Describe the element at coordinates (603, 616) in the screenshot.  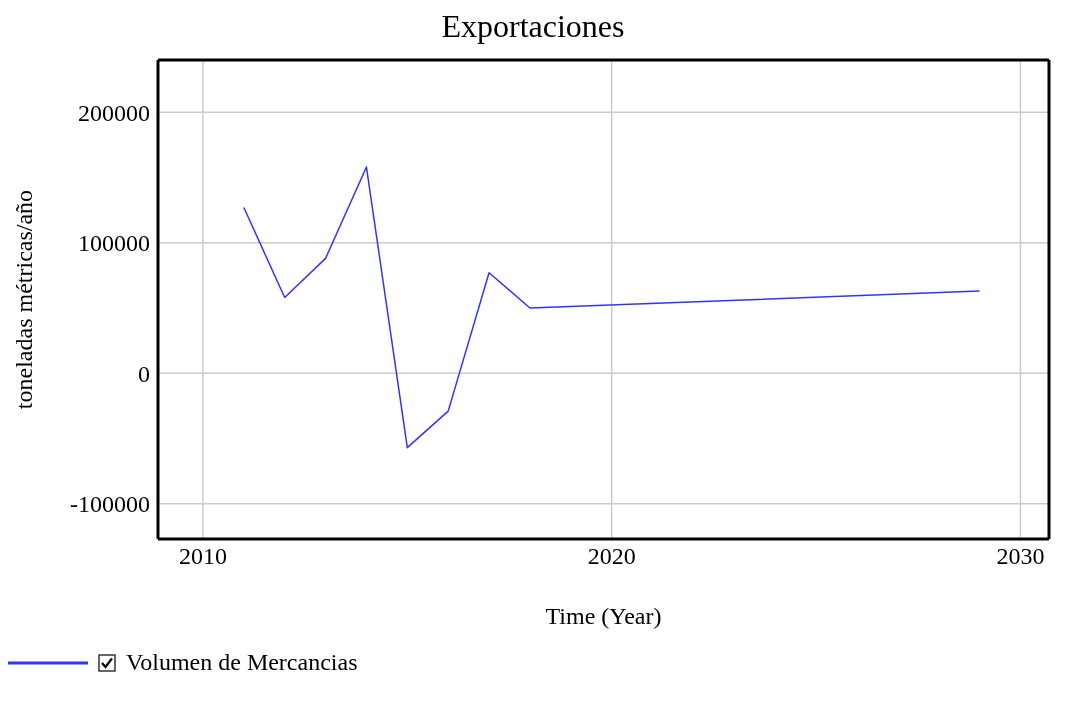
I see `x-axis-title: Time (Year)` at that location.